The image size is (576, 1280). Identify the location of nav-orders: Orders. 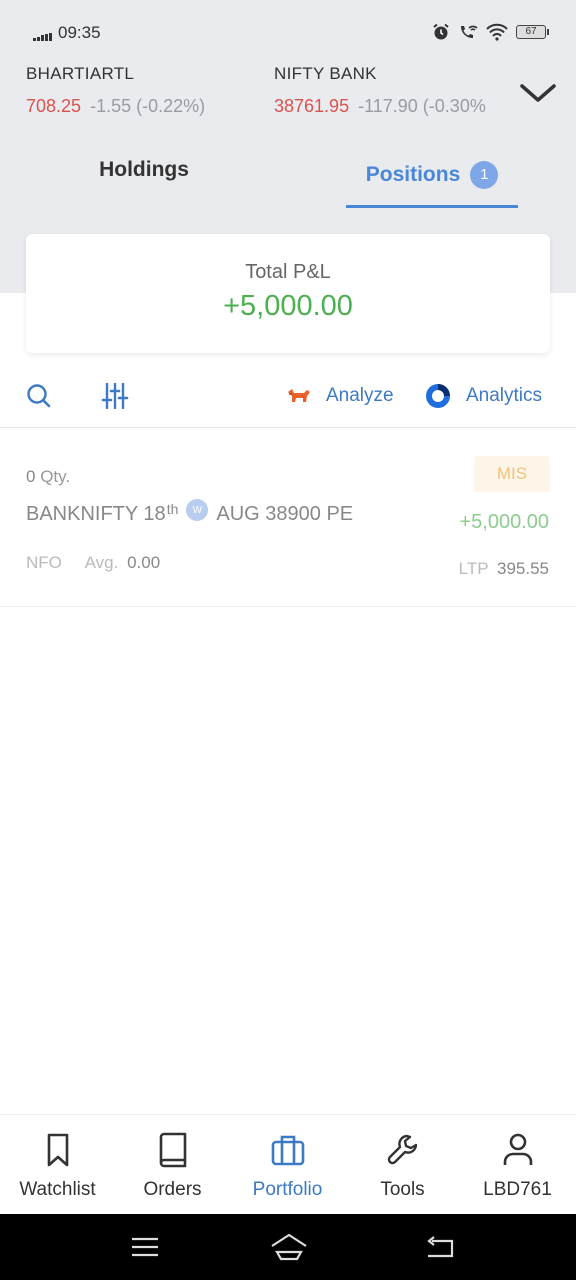
(172, 1165).